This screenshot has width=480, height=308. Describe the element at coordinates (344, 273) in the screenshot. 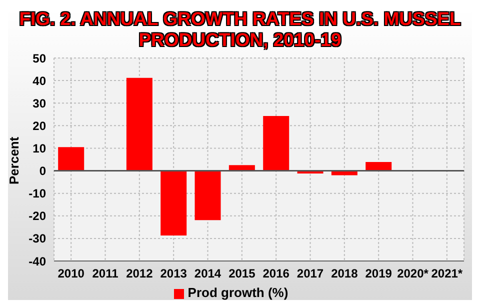

I see `x-tick-label: 2018` at that location.